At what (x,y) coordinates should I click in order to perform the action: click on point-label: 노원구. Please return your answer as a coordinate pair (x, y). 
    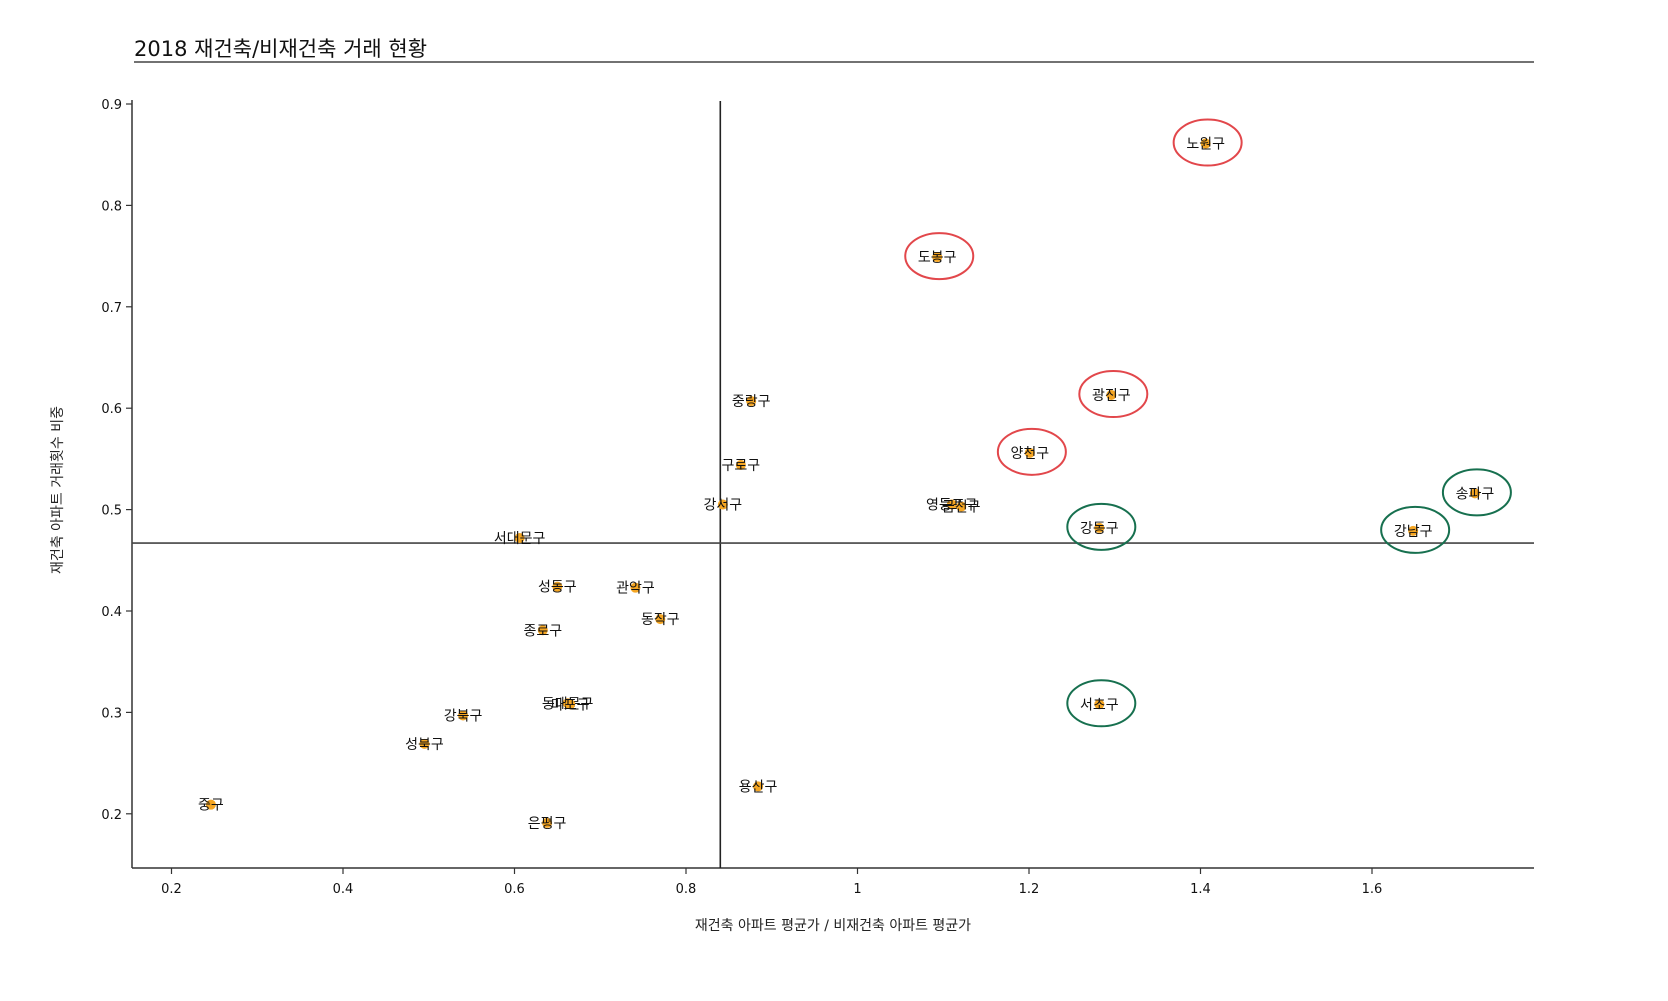
    Looking at the image, I should click on (1205, 145).